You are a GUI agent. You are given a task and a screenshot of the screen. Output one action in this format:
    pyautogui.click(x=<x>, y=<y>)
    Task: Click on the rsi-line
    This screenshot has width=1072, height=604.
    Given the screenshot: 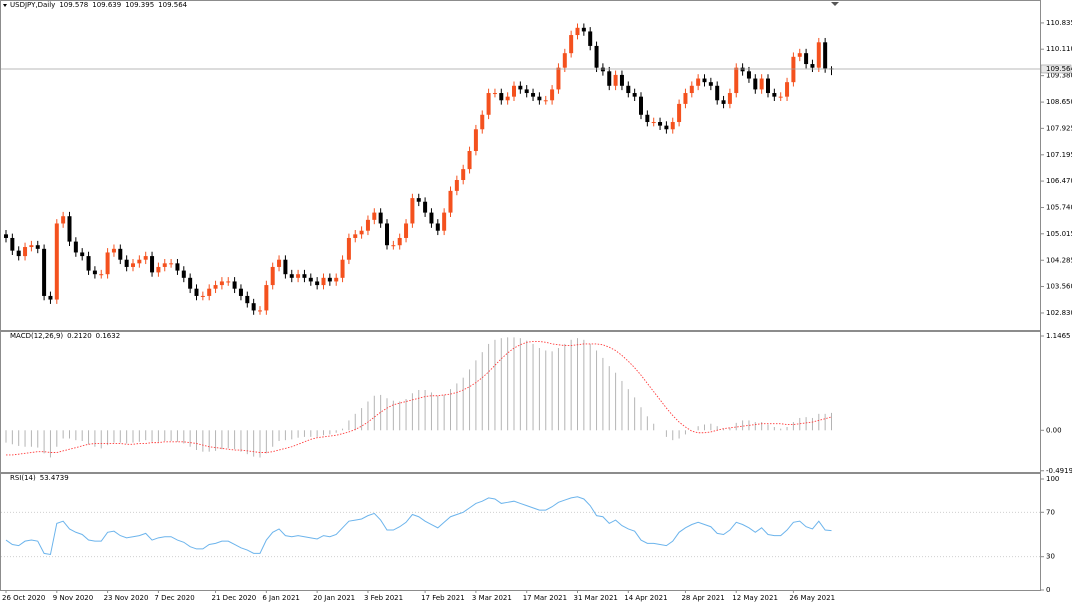 What is the action you would take?
    pyautogui.click(x=418, y=526)
    